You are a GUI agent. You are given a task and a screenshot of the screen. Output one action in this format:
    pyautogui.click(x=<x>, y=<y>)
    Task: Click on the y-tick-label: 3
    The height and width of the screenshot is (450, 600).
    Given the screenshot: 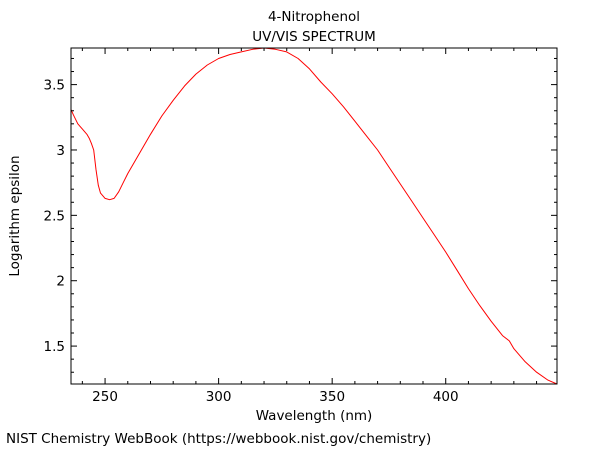 What is the action you would take?
    pyautogui.click(x=60, y=151)
    